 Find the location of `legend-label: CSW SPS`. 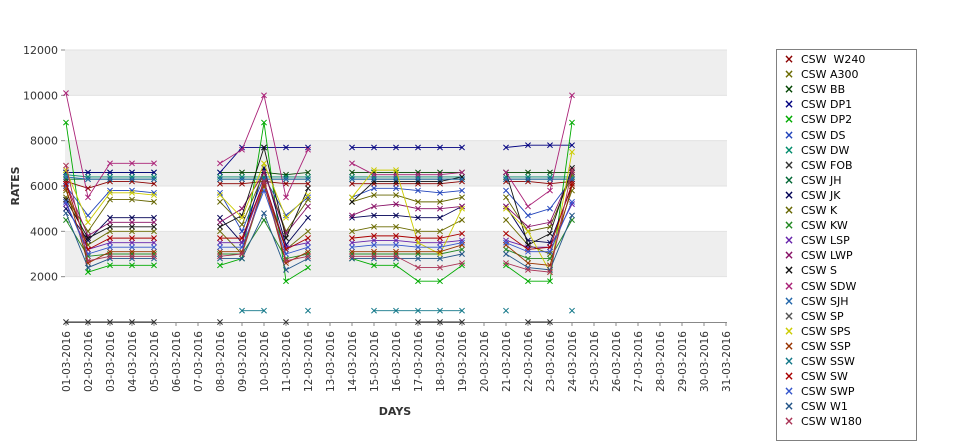

legend-label: CSW SPS is located at coordinates (826, 331).